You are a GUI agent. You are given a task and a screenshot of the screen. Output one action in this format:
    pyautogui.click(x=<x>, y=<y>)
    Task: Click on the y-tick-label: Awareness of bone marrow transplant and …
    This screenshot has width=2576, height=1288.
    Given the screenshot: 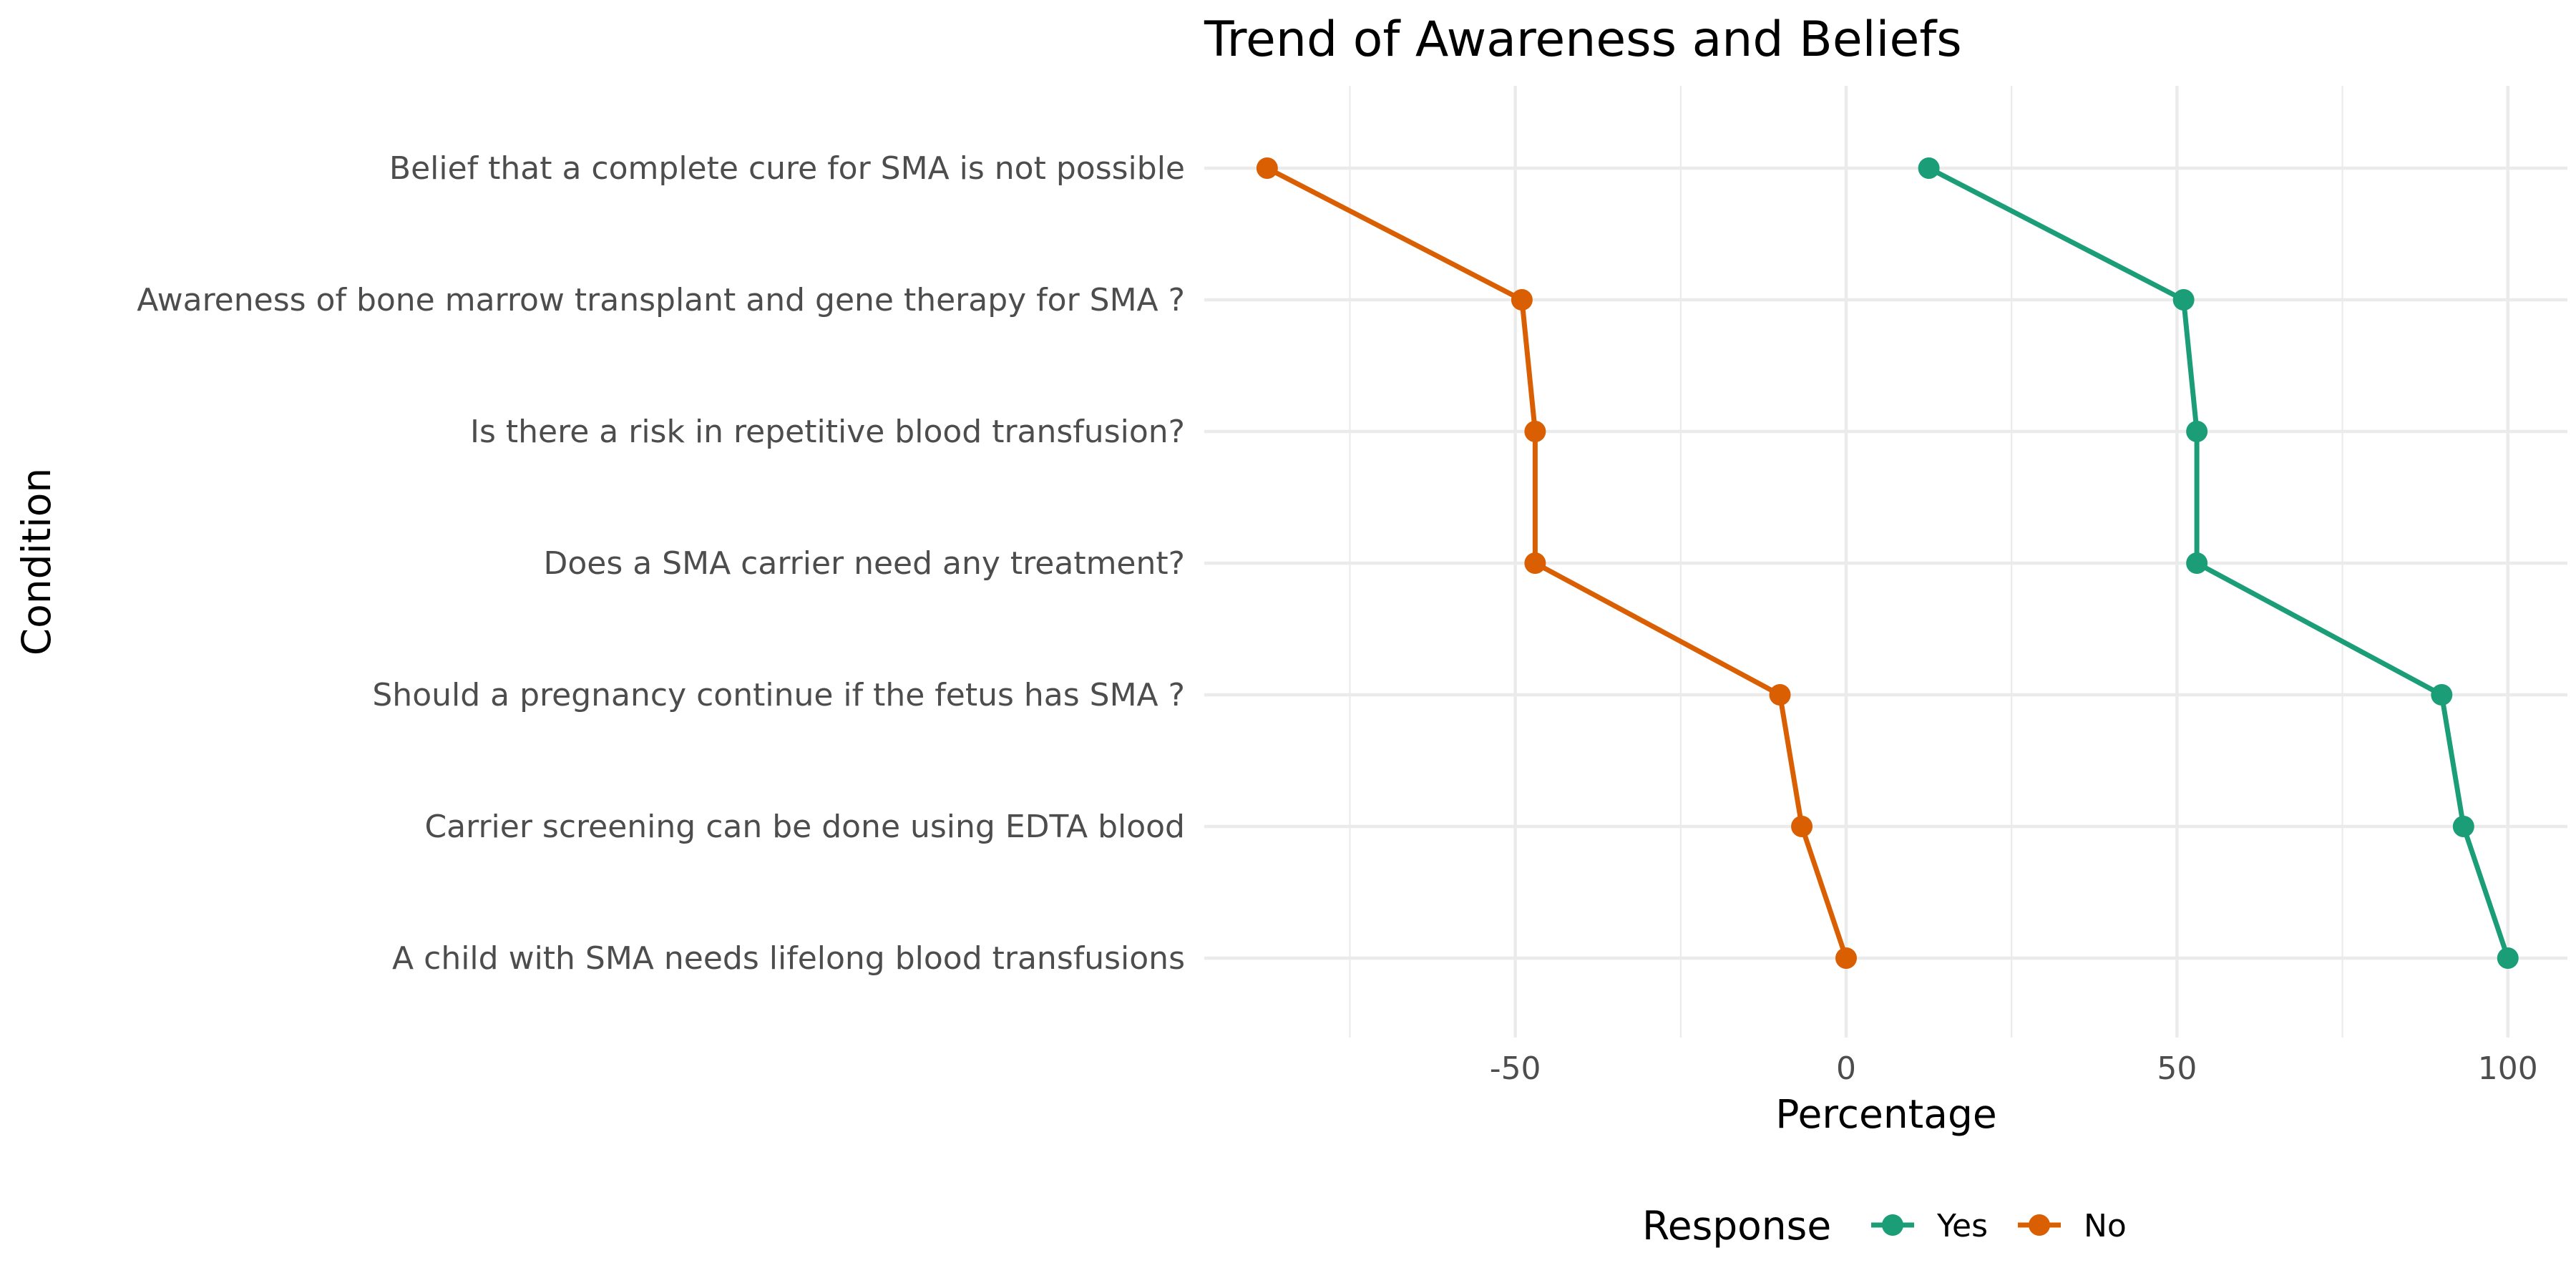 What is the action you would take?
    pyautogui.click(x=661, y=300)
    